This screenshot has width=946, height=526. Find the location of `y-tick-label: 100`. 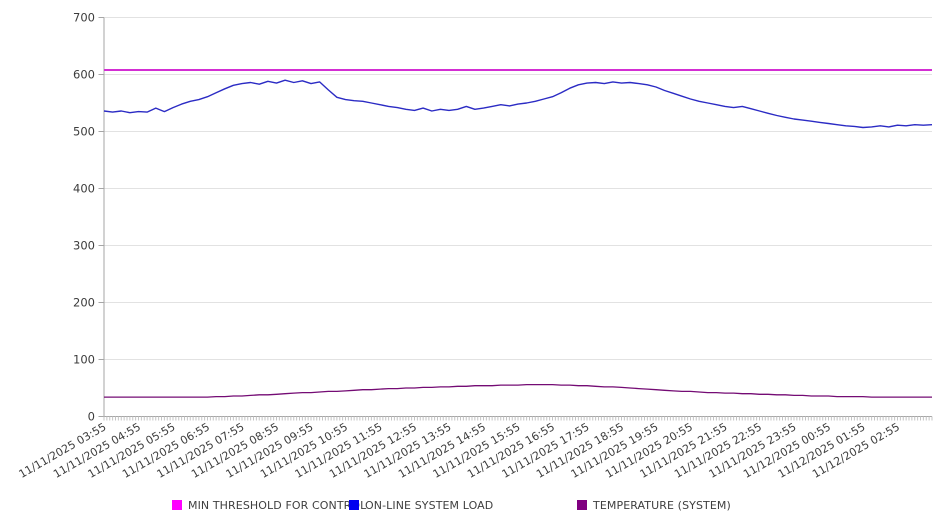

y-tick-label: 100 is located at coordinates (84, 360).